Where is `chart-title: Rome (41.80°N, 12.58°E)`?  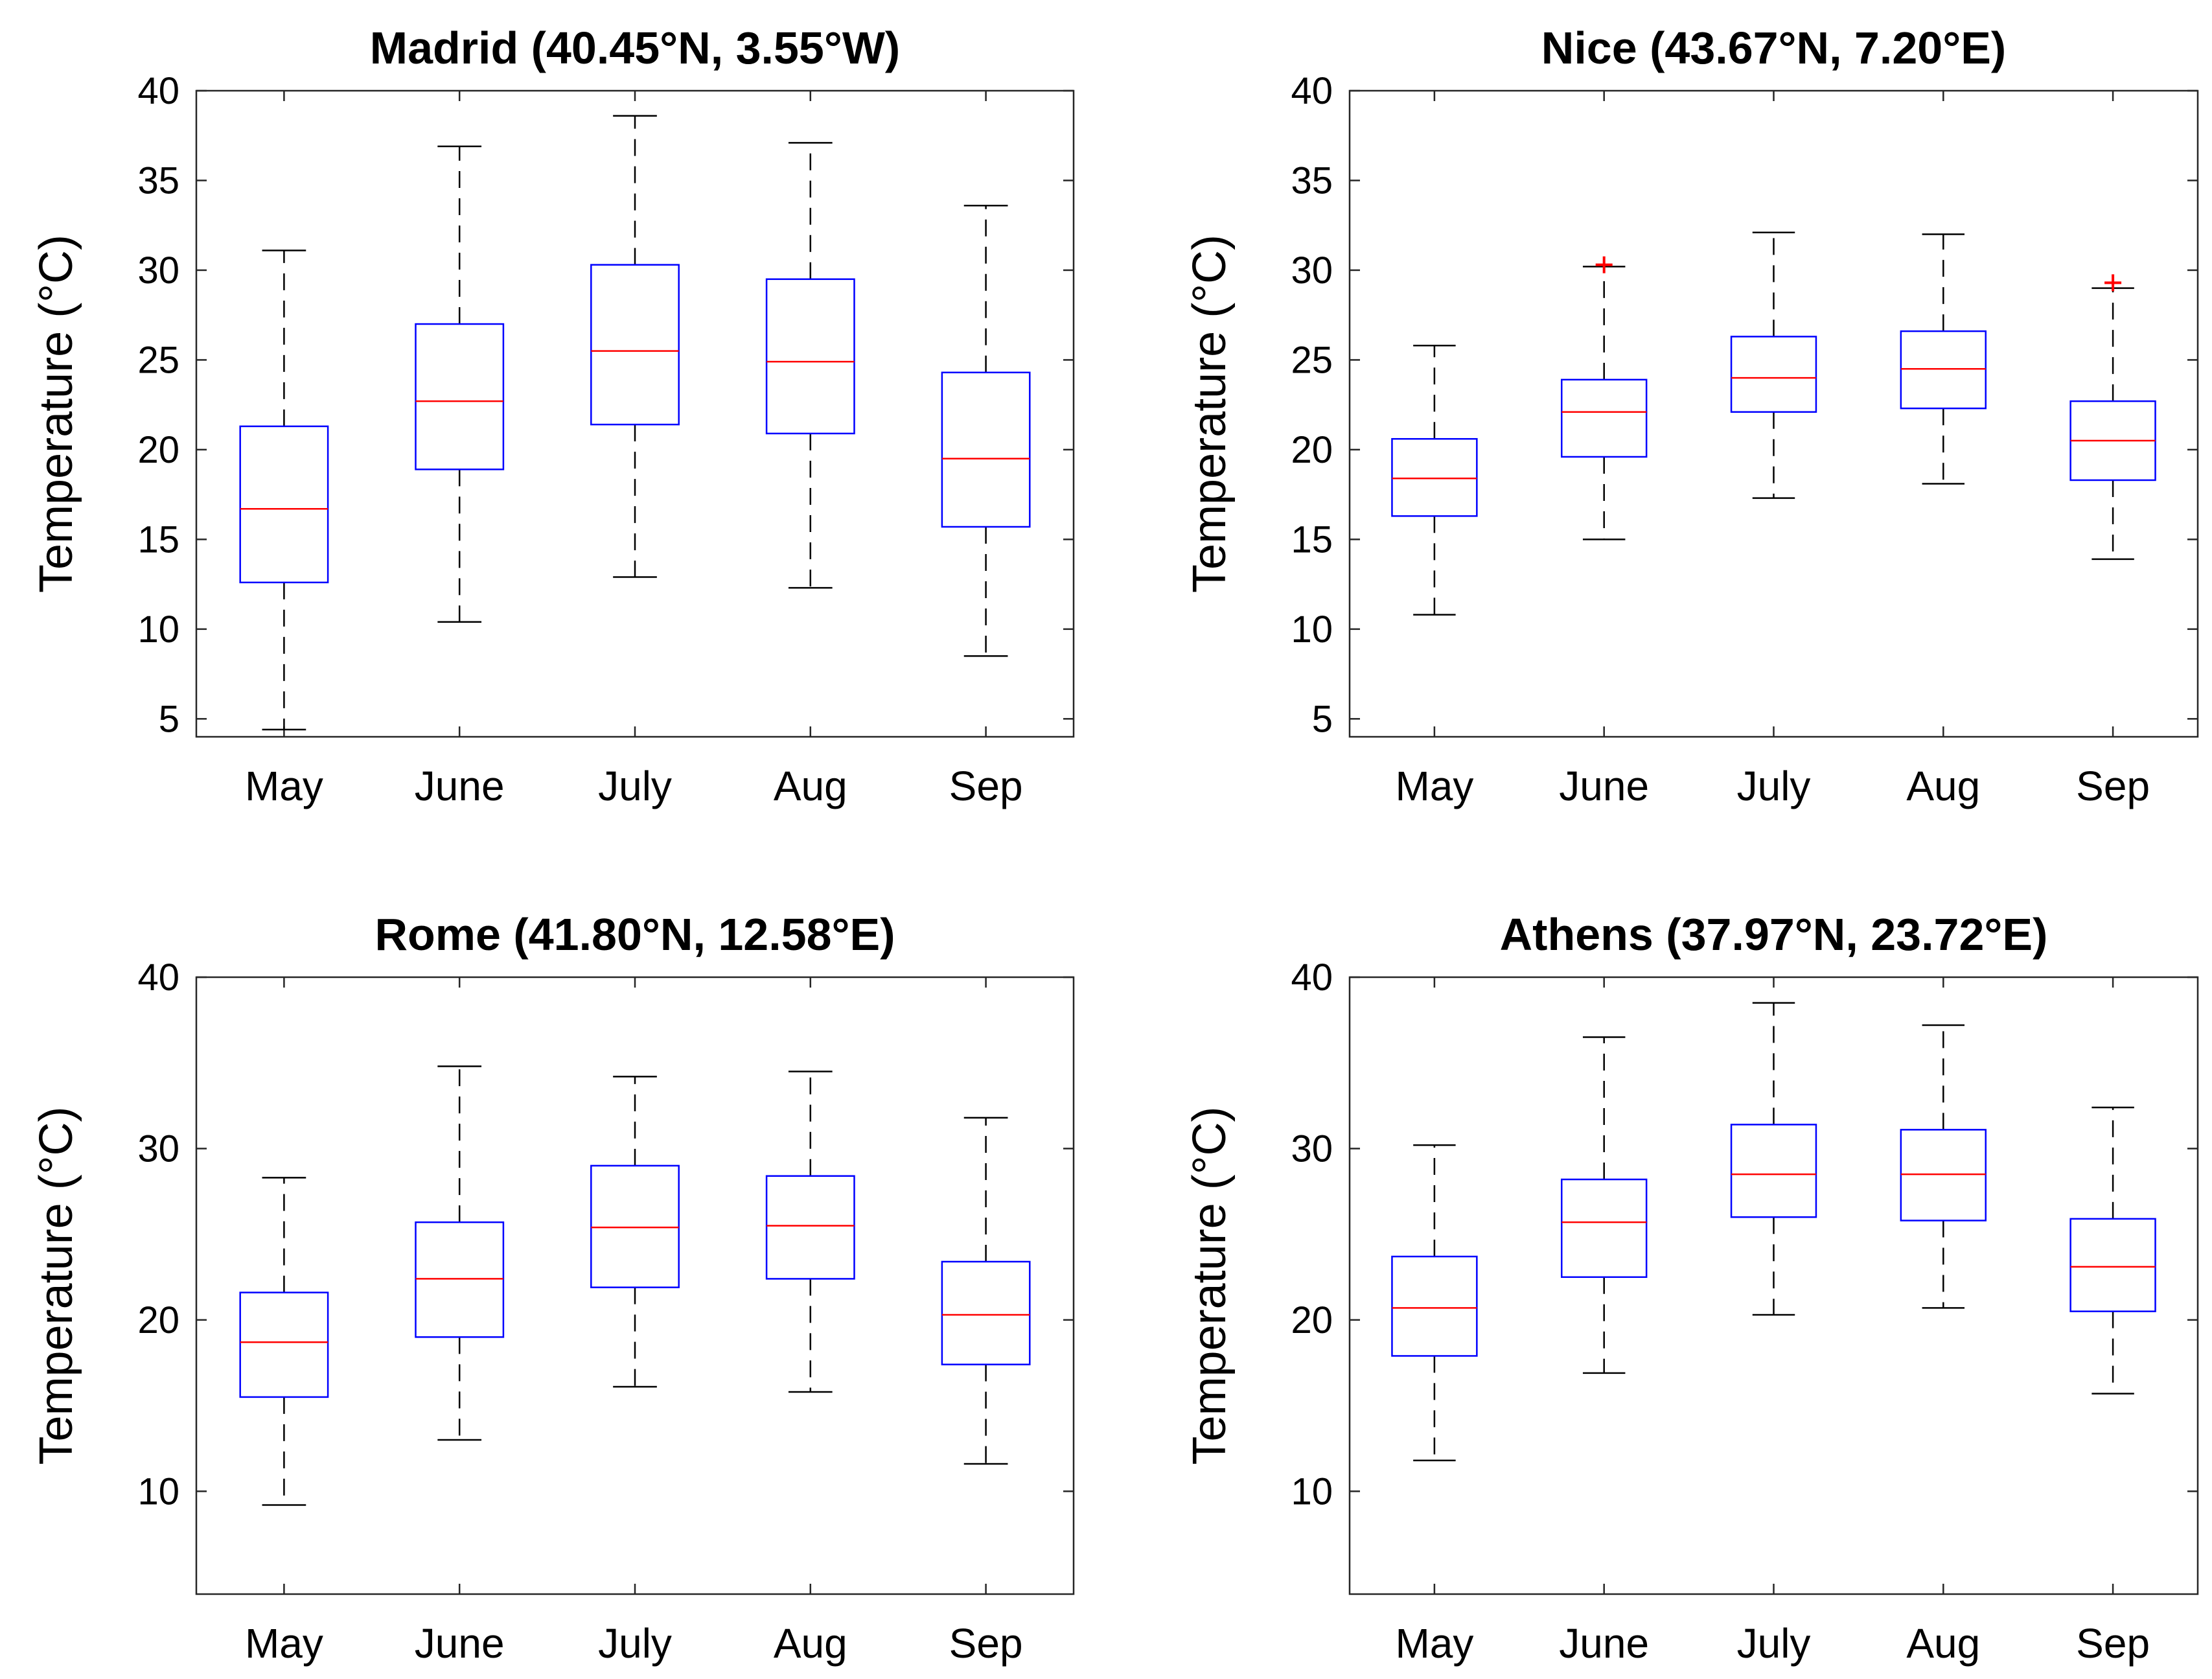
chart-title: Rome (41.80°N, 12.58°E) is located at coordinates (634, 934).